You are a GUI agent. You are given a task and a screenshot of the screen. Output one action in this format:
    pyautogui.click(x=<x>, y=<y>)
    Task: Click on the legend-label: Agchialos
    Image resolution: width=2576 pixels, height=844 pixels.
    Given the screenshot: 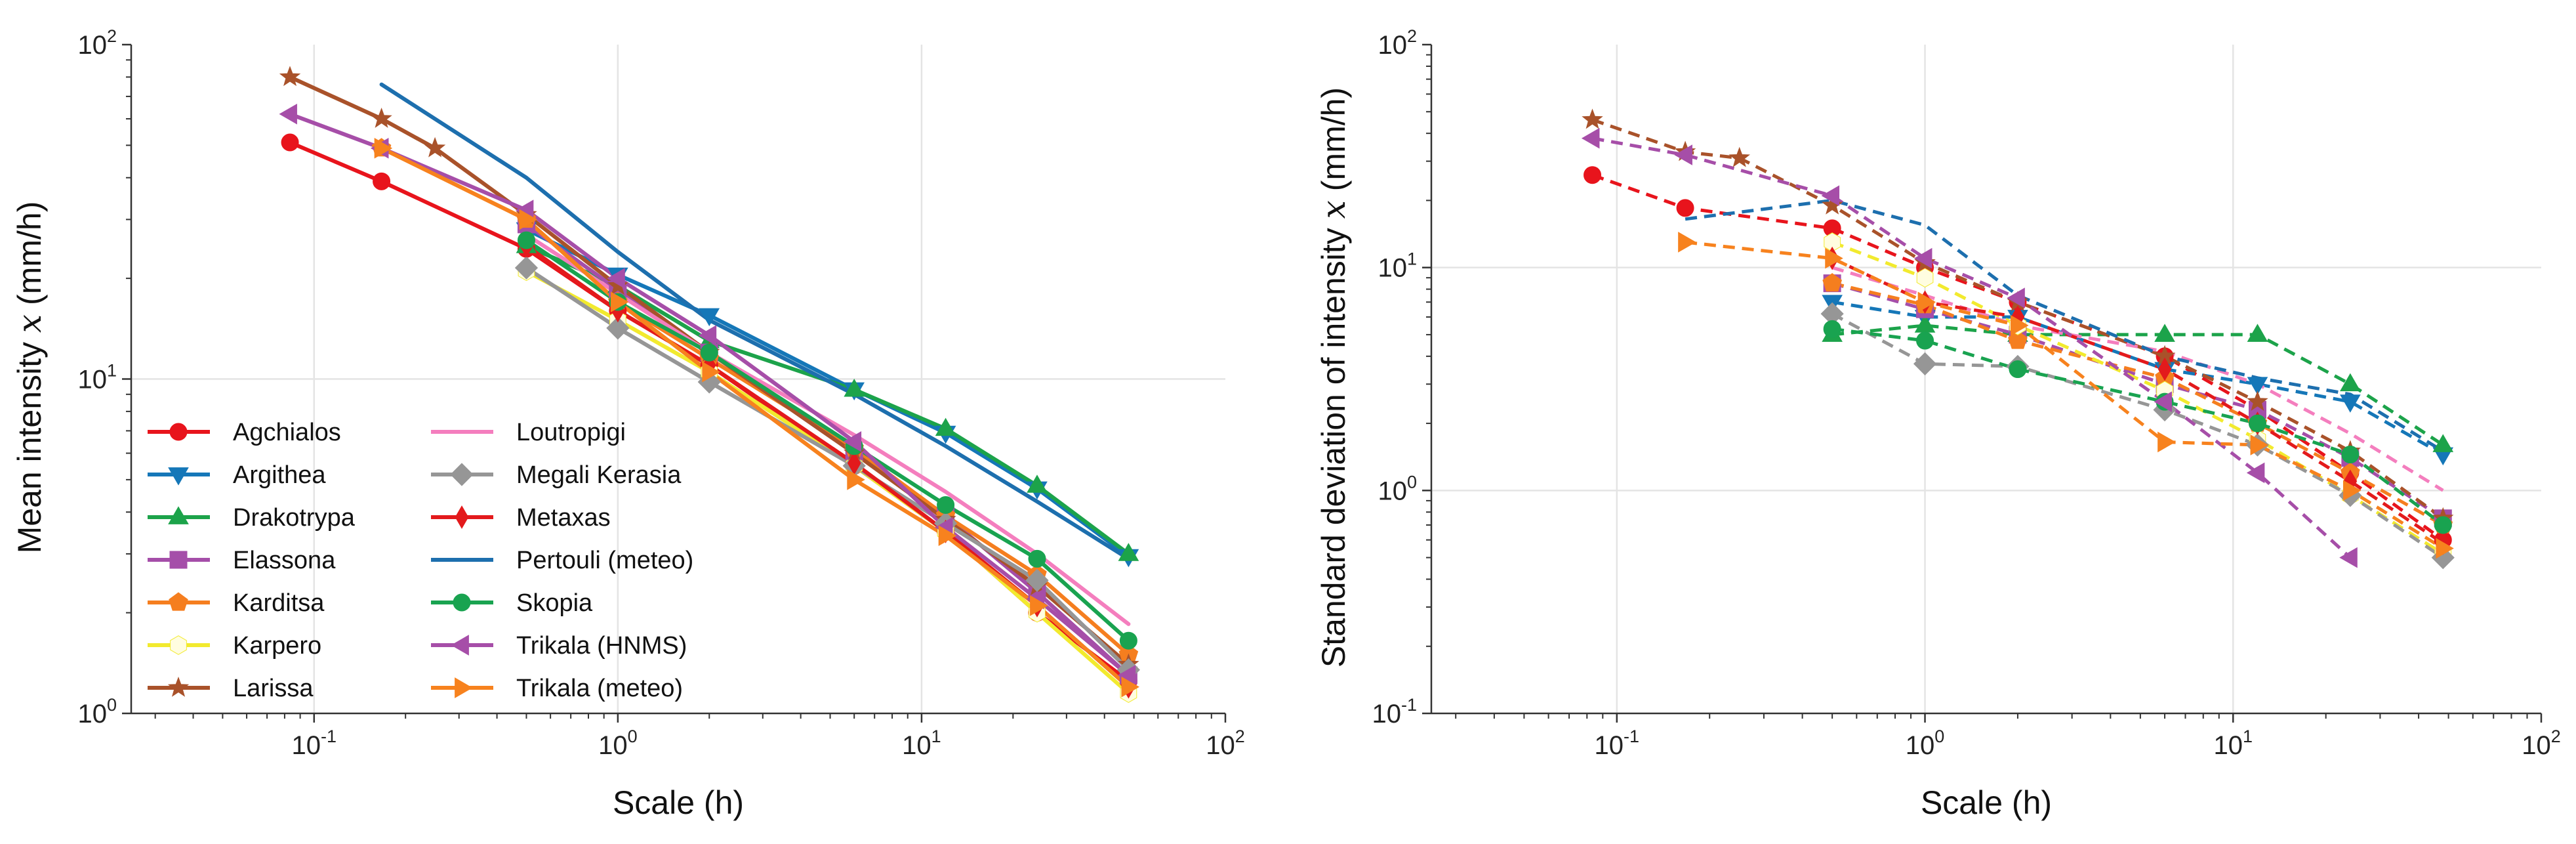 What is the action you would take?
    pyautogui.click(x=287, y=432)
    